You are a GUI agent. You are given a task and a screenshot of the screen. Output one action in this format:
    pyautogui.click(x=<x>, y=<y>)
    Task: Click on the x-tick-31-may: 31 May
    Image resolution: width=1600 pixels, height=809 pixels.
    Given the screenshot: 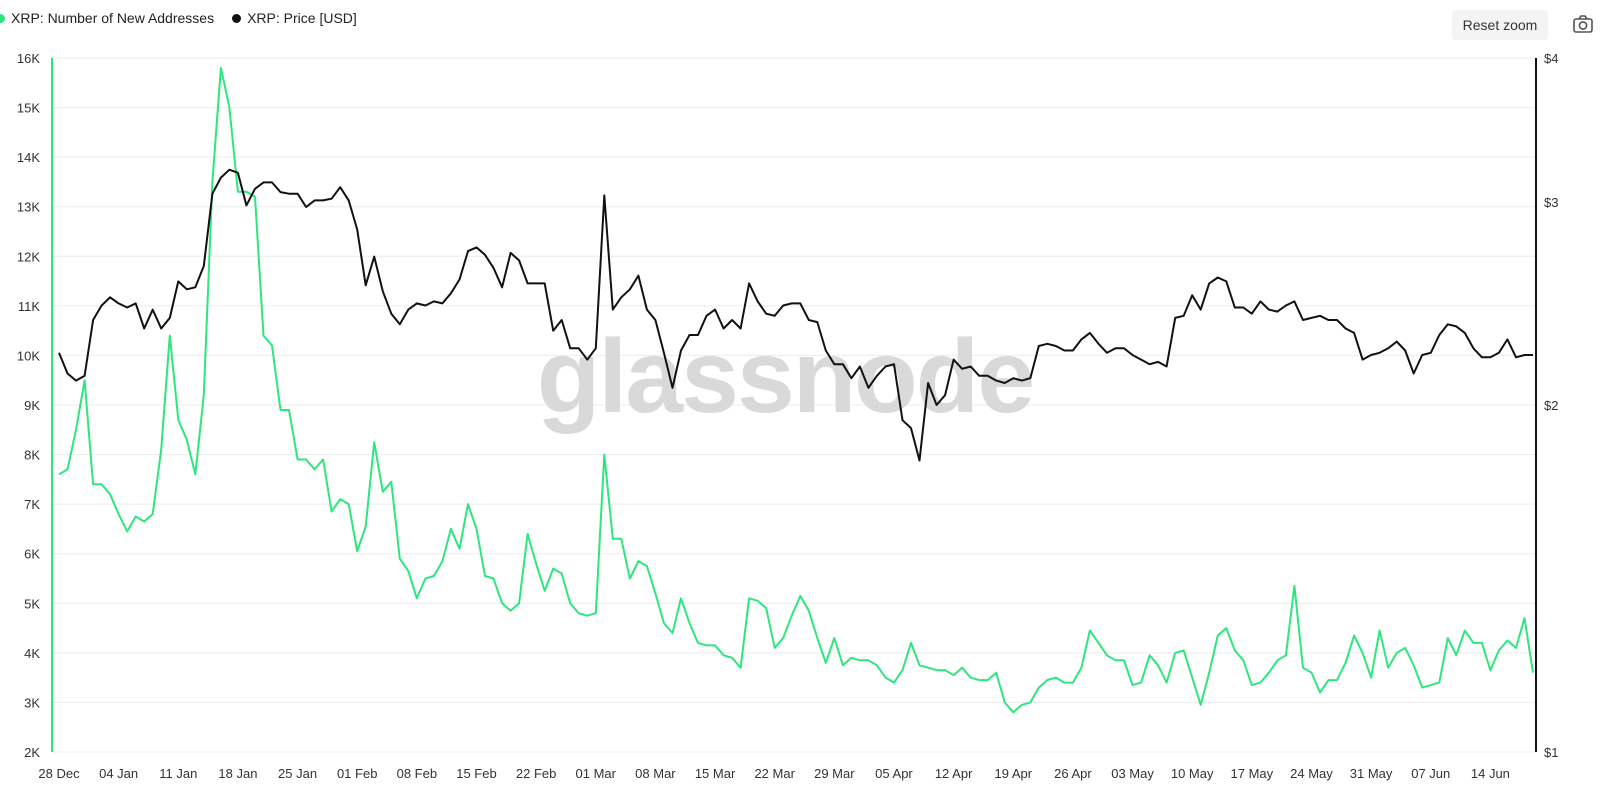 What is the action you would take?
    pyautogui.click(x=1371, y=773)
    